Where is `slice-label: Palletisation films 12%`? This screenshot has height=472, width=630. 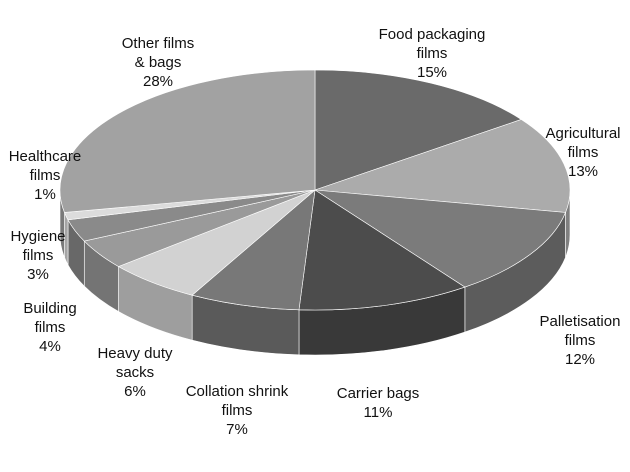 slice-label: Palletisation films 12% is located at coordinates (577, 340).